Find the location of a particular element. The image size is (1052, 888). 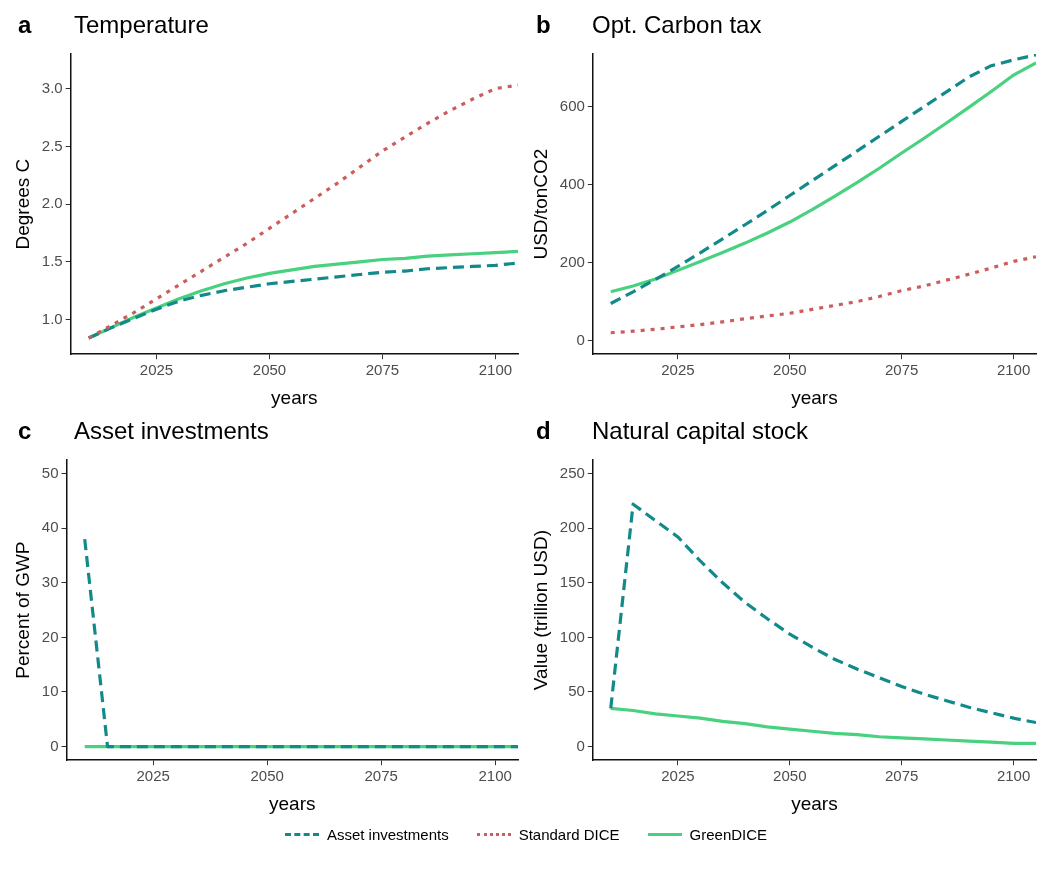

legend-label: GreenDICE is located at coordinates (728, 834).